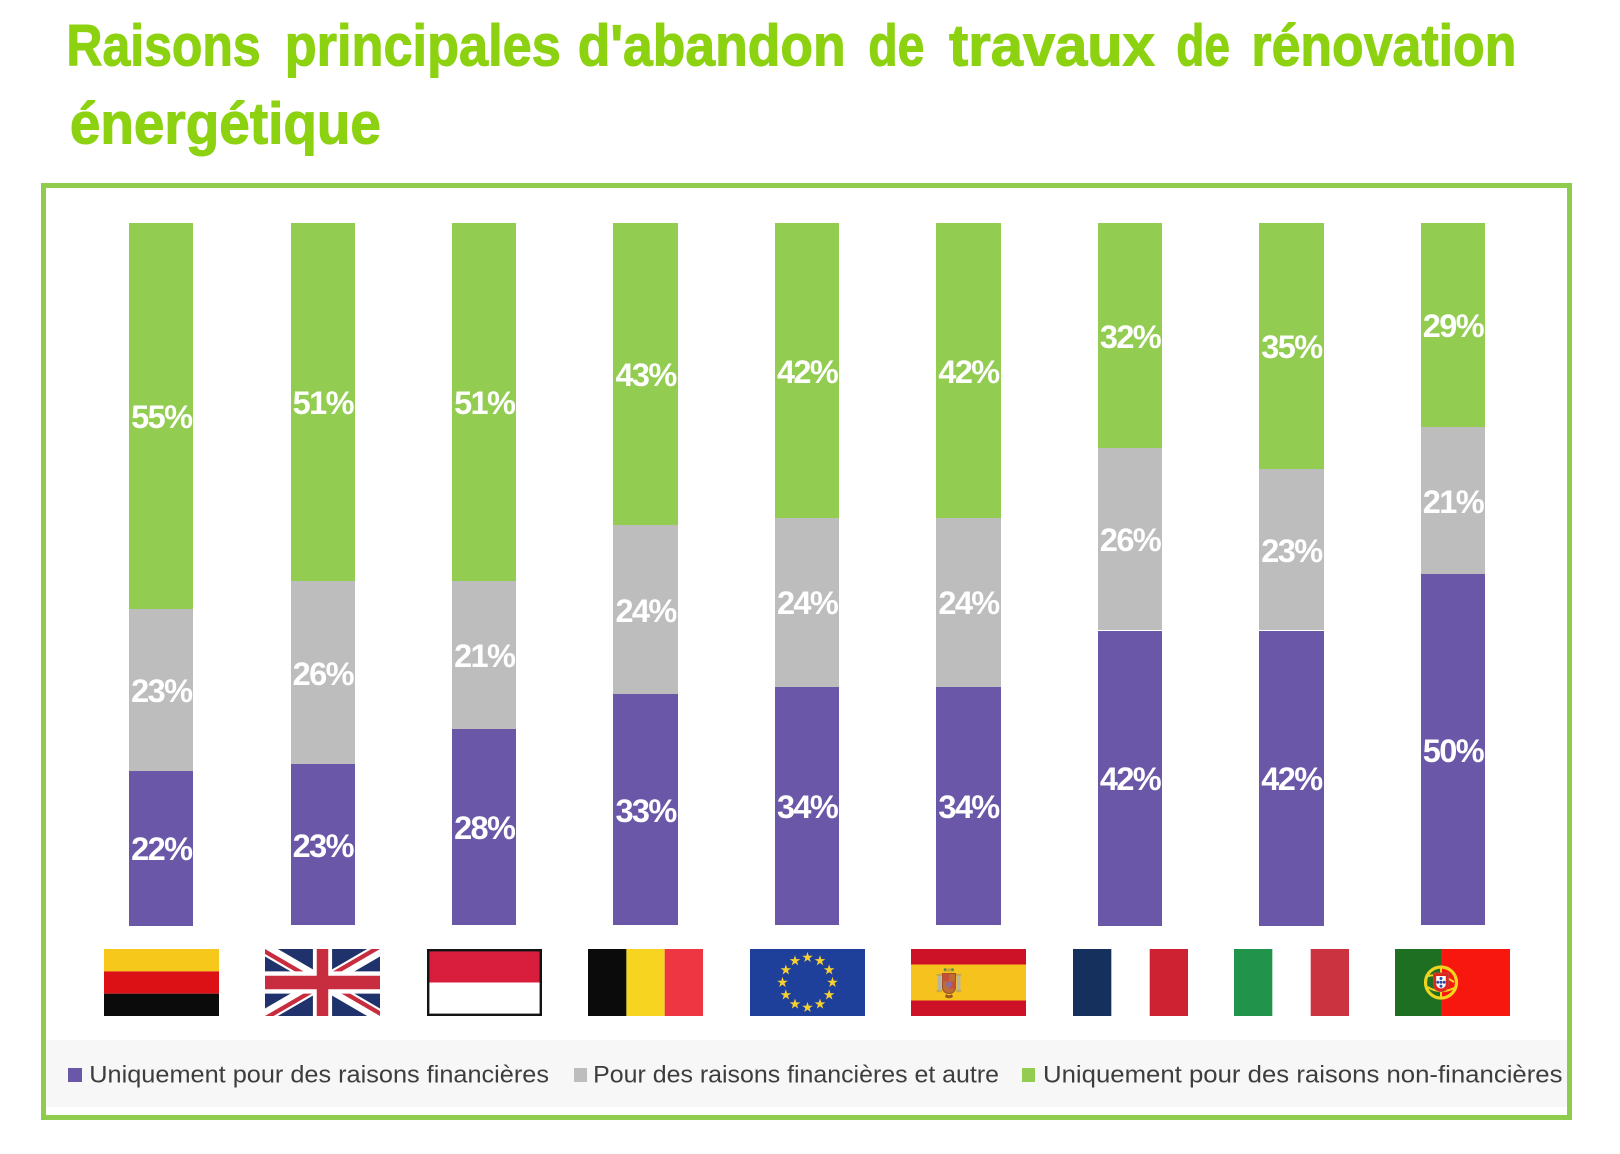  Describe the element at coordinates (423, 46) in the screenshot. I see `svg-text: principales` at that location.